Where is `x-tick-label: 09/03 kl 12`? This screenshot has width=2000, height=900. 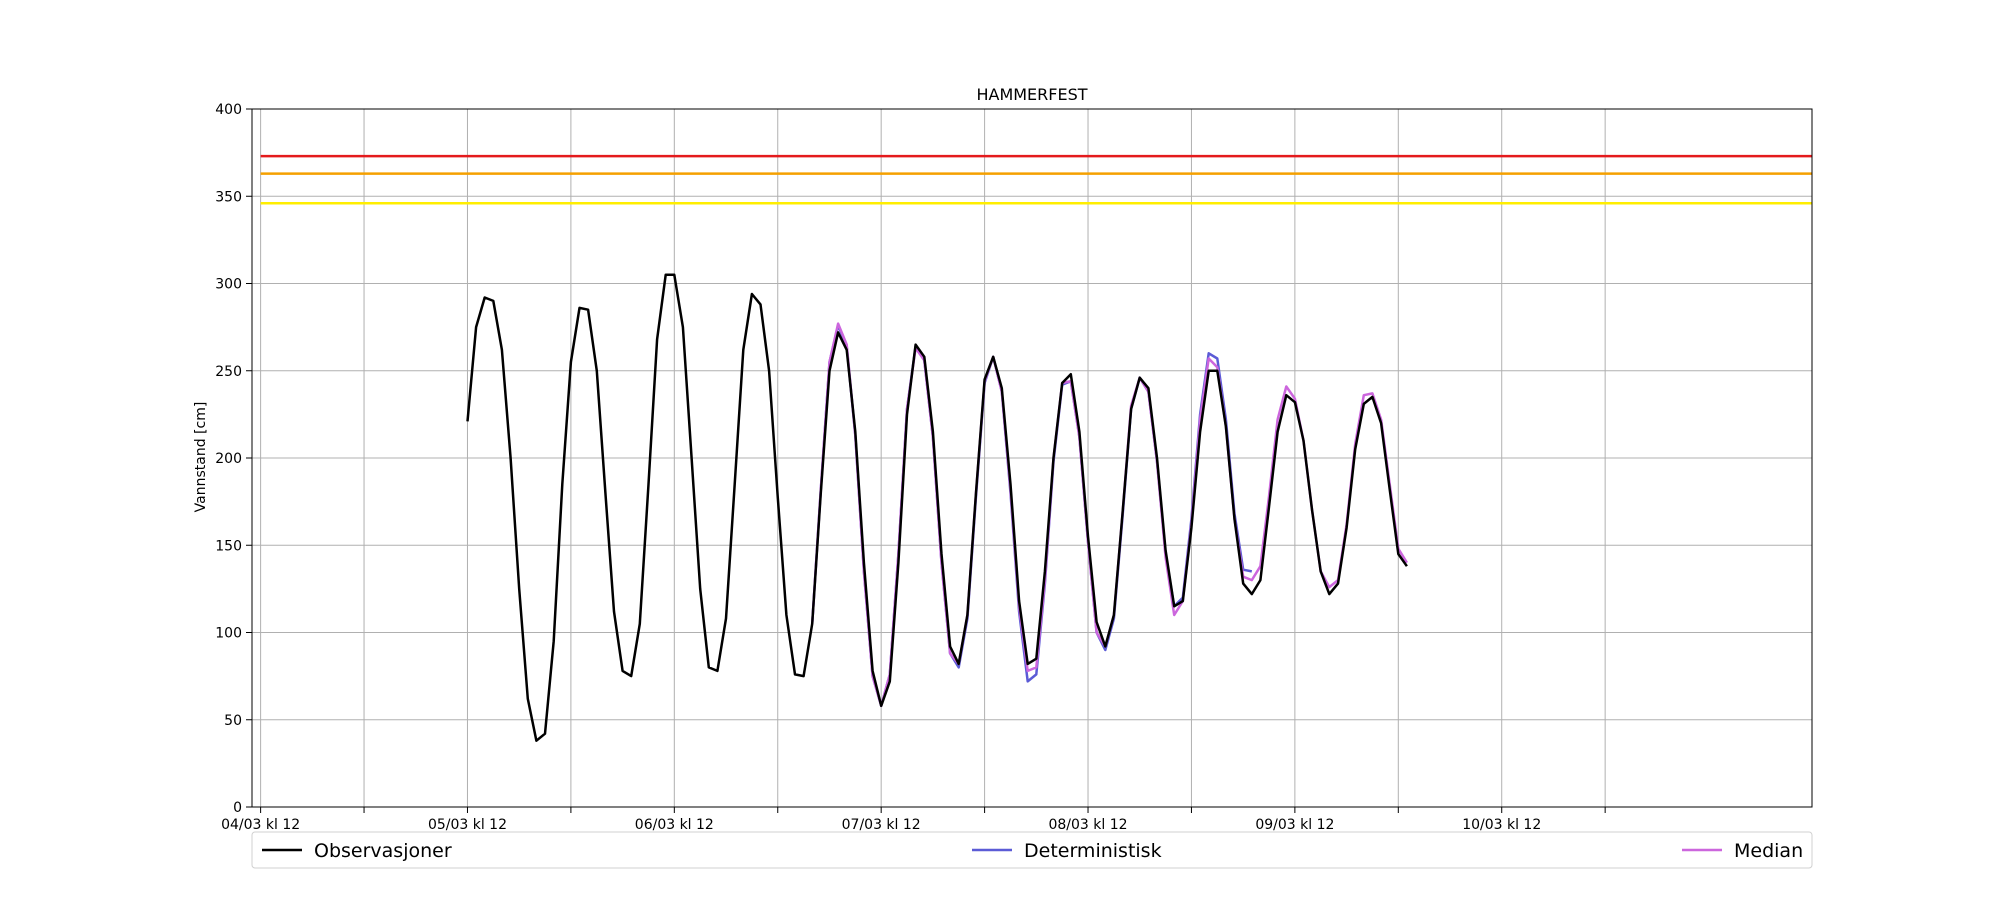
x-tick-label: 09/03 kl 12 is located at coordinates (1294, 825).